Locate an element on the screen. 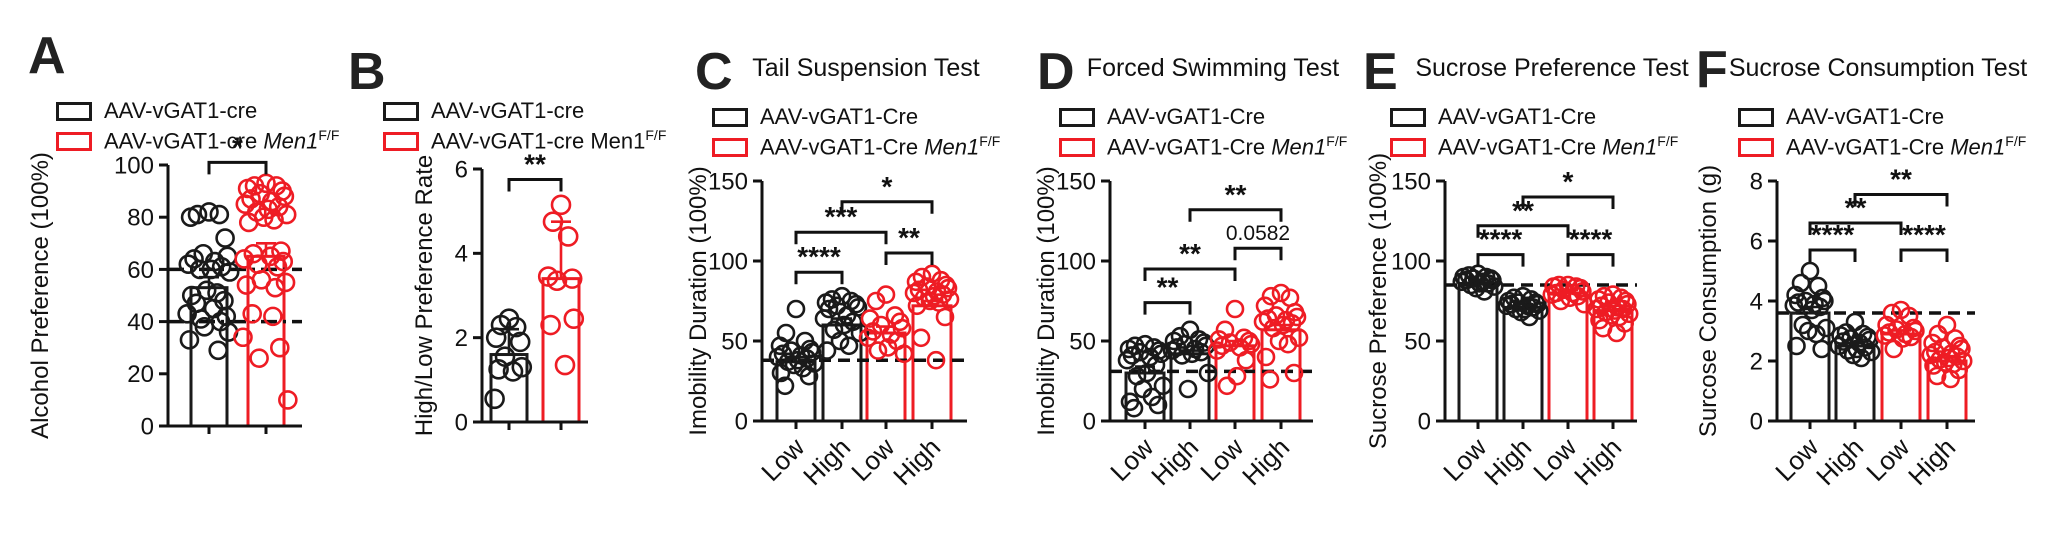  legend-item: AAV-vGAT1-Cre Men1F/F is located at coordinates (1534, 147).